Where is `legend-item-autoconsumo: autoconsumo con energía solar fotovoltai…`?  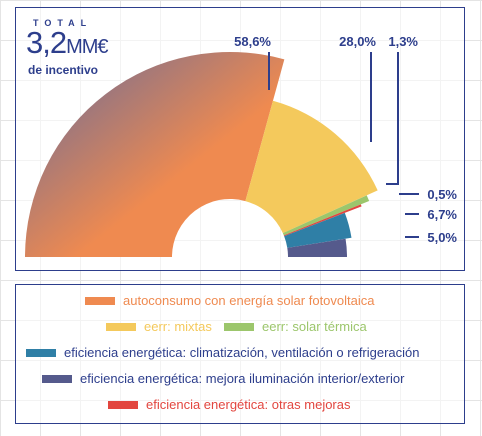 legend-item-autoconsumo: autoconsumo con energía solar fotovoltai… is located at coordinates (230, 300).